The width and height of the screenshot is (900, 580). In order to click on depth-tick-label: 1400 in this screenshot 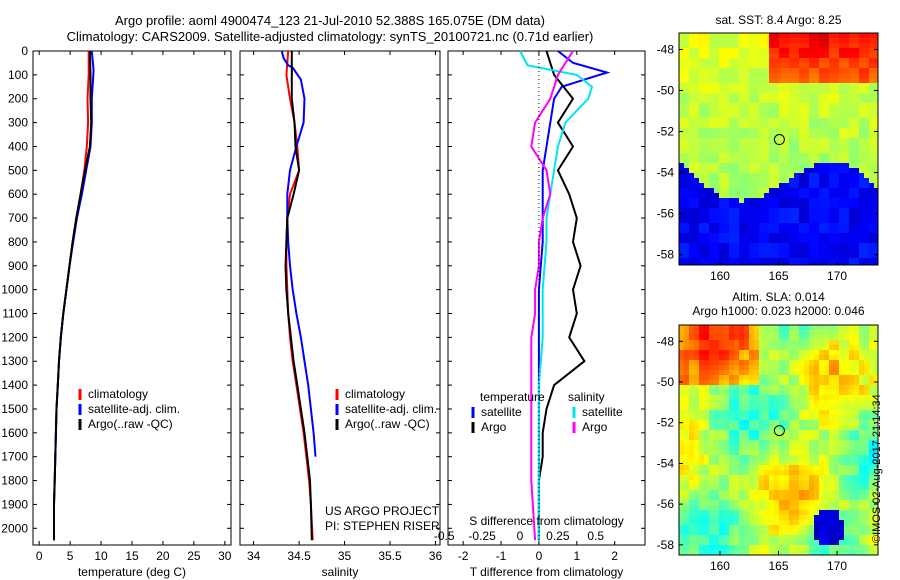, I will do `click(14, 385)`.